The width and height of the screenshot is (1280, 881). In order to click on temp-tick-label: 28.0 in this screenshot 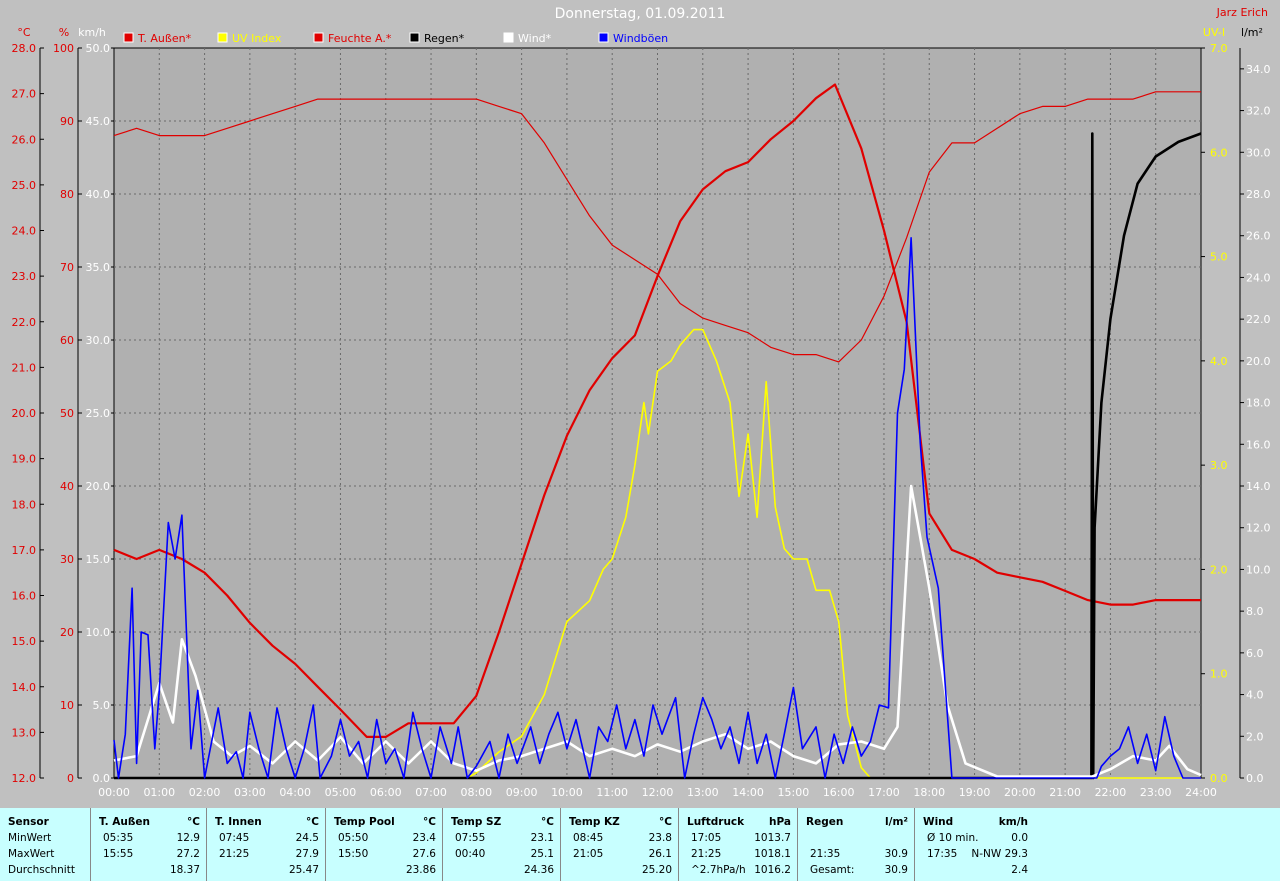, I will do `click(24, 48)`.